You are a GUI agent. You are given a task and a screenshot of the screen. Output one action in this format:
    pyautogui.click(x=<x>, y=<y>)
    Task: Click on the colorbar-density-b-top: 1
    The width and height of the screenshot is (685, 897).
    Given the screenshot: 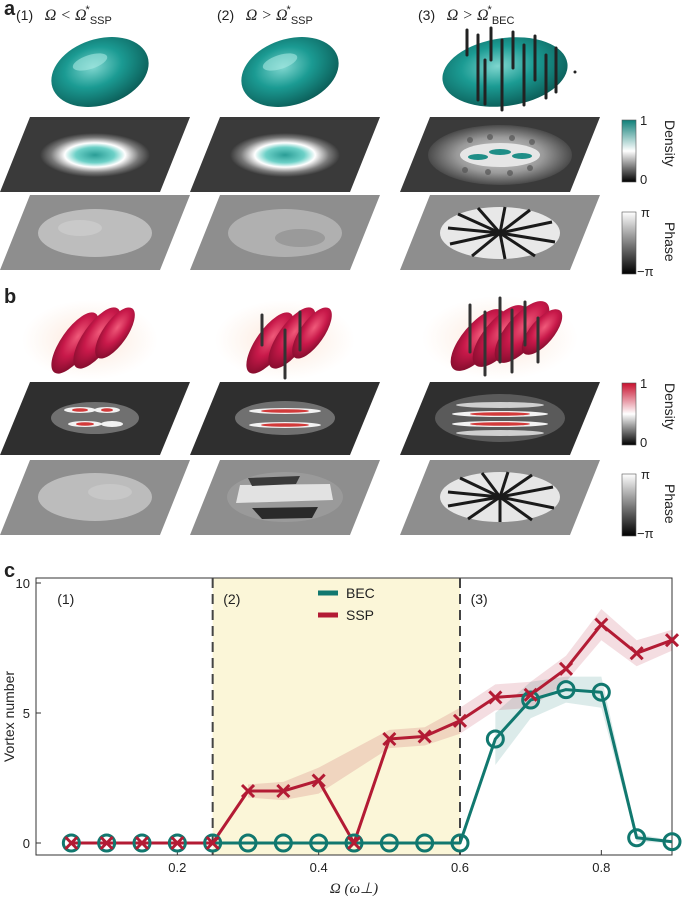 What is the action you would take?
    pyautogui.click(x=644, y=383)
    